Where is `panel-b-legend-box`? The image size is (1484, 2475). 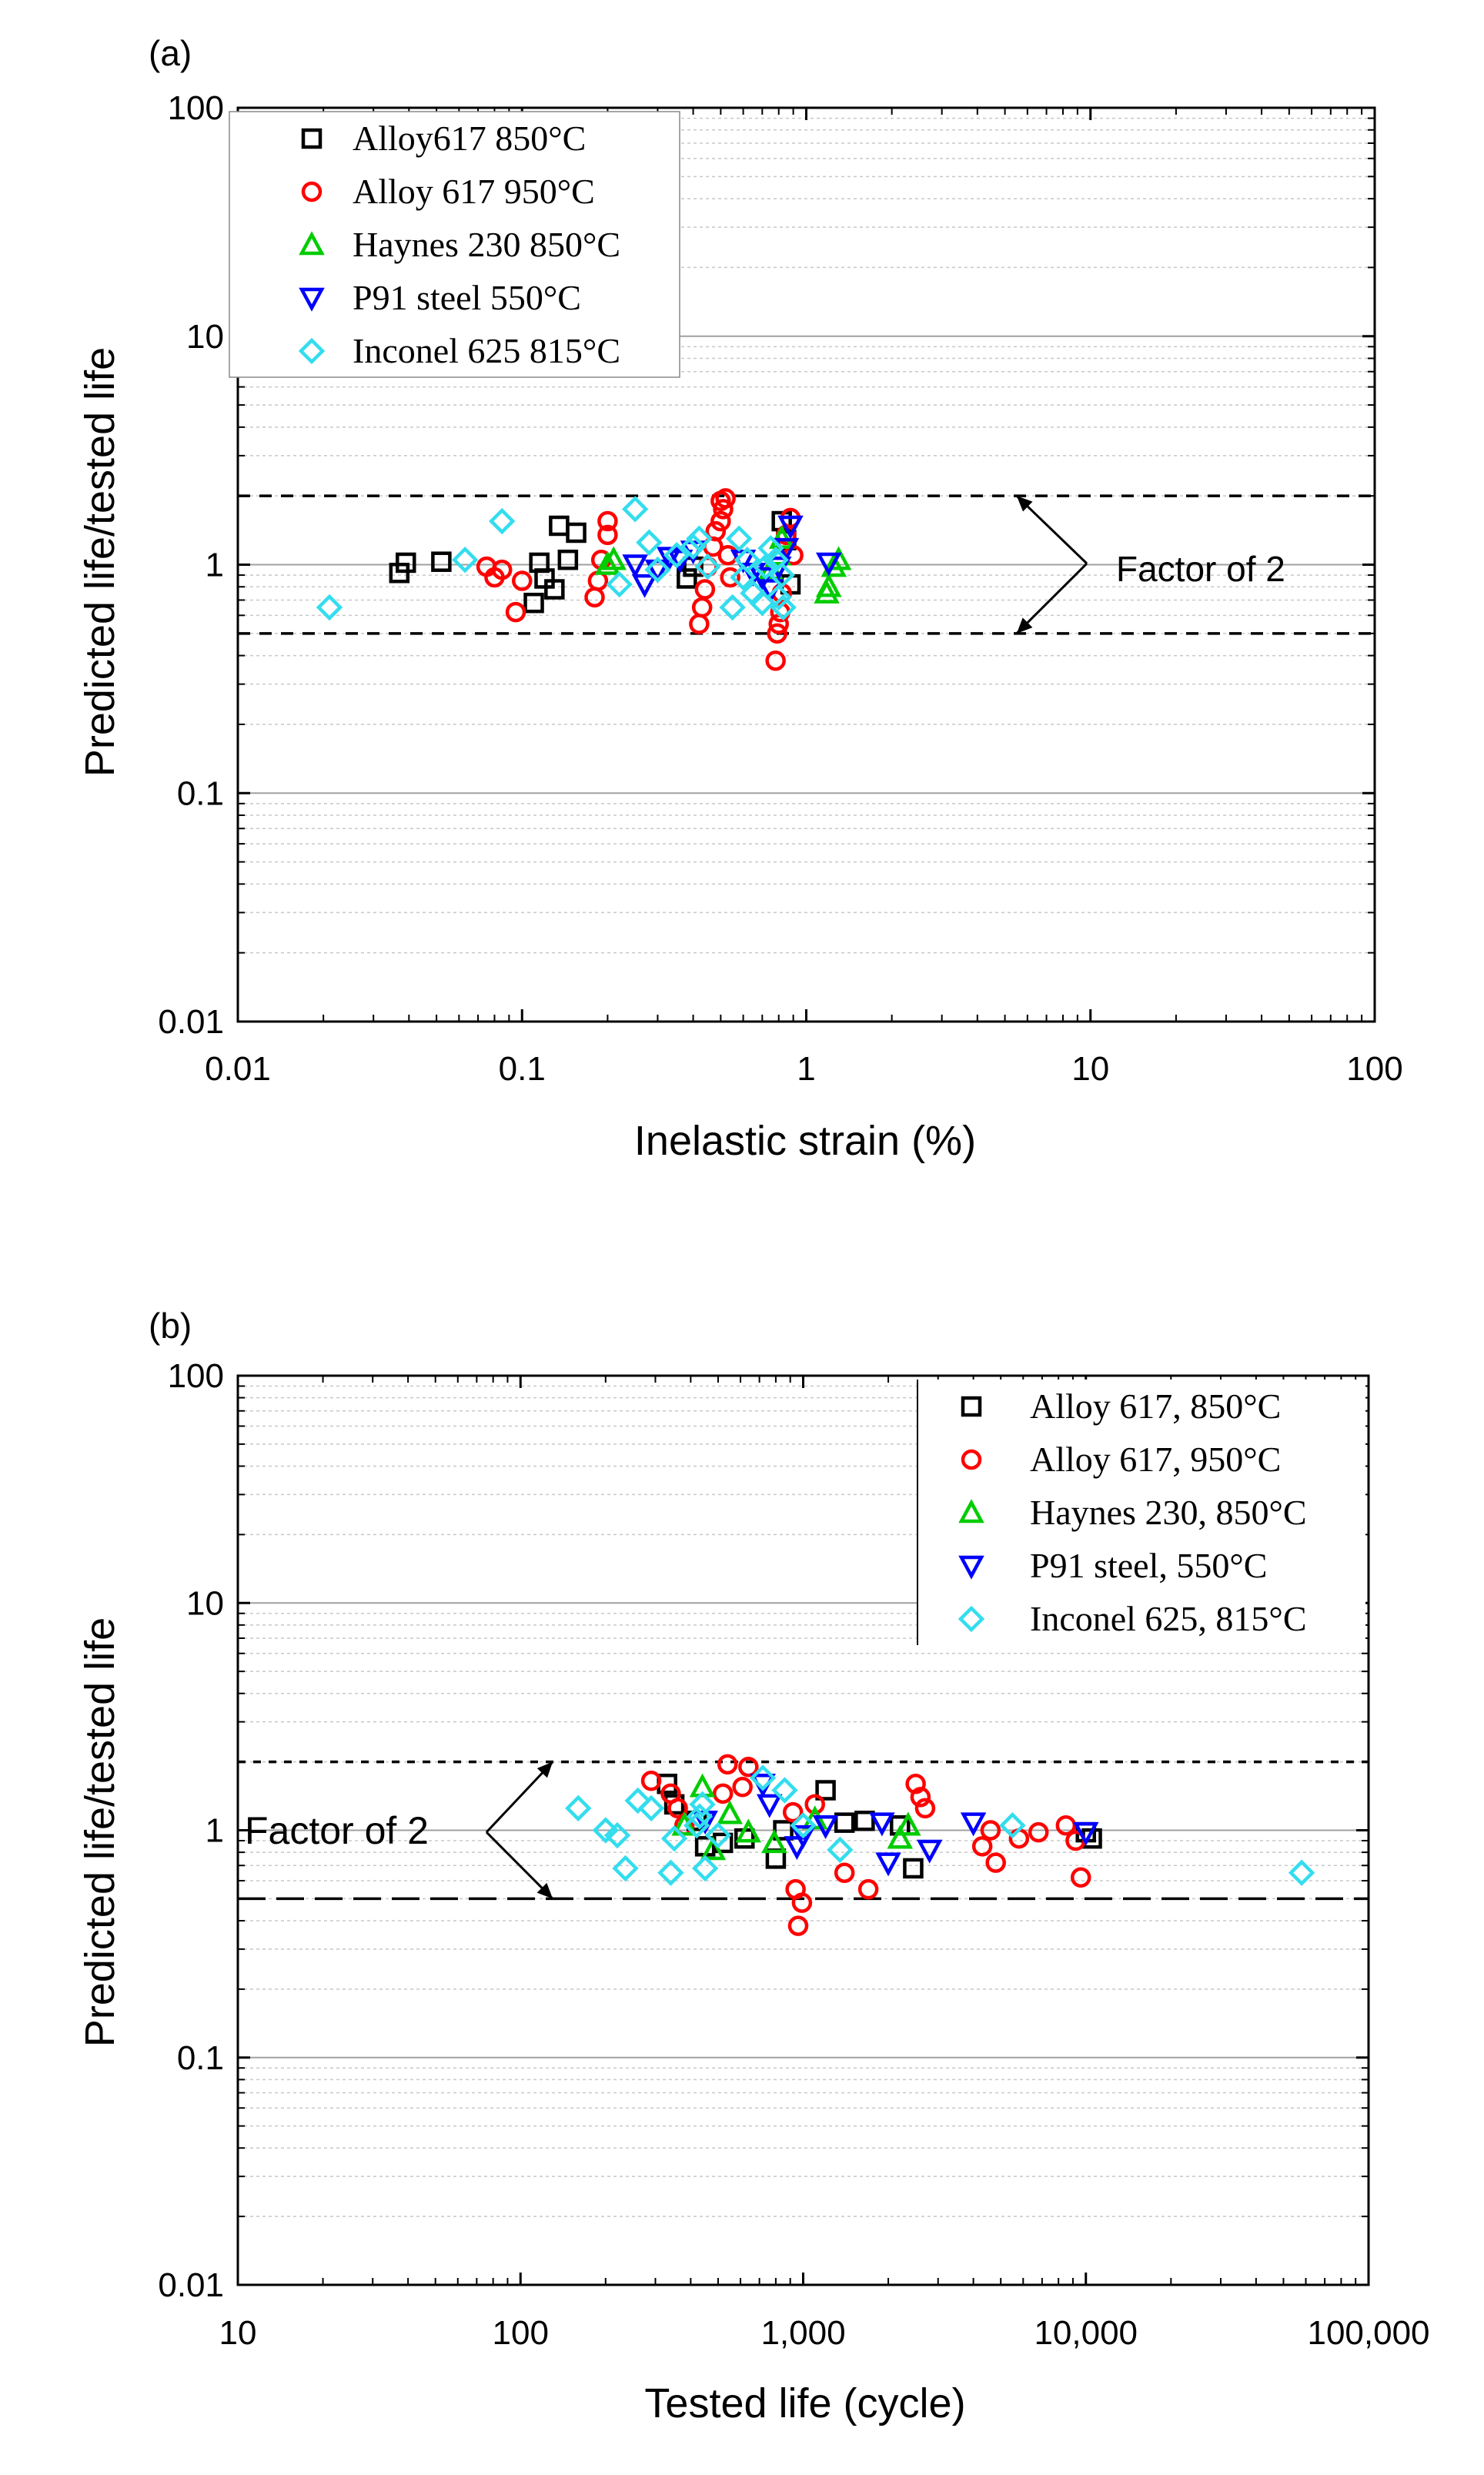 panel-b-legend-box is located at coordinates (1141, 1512).